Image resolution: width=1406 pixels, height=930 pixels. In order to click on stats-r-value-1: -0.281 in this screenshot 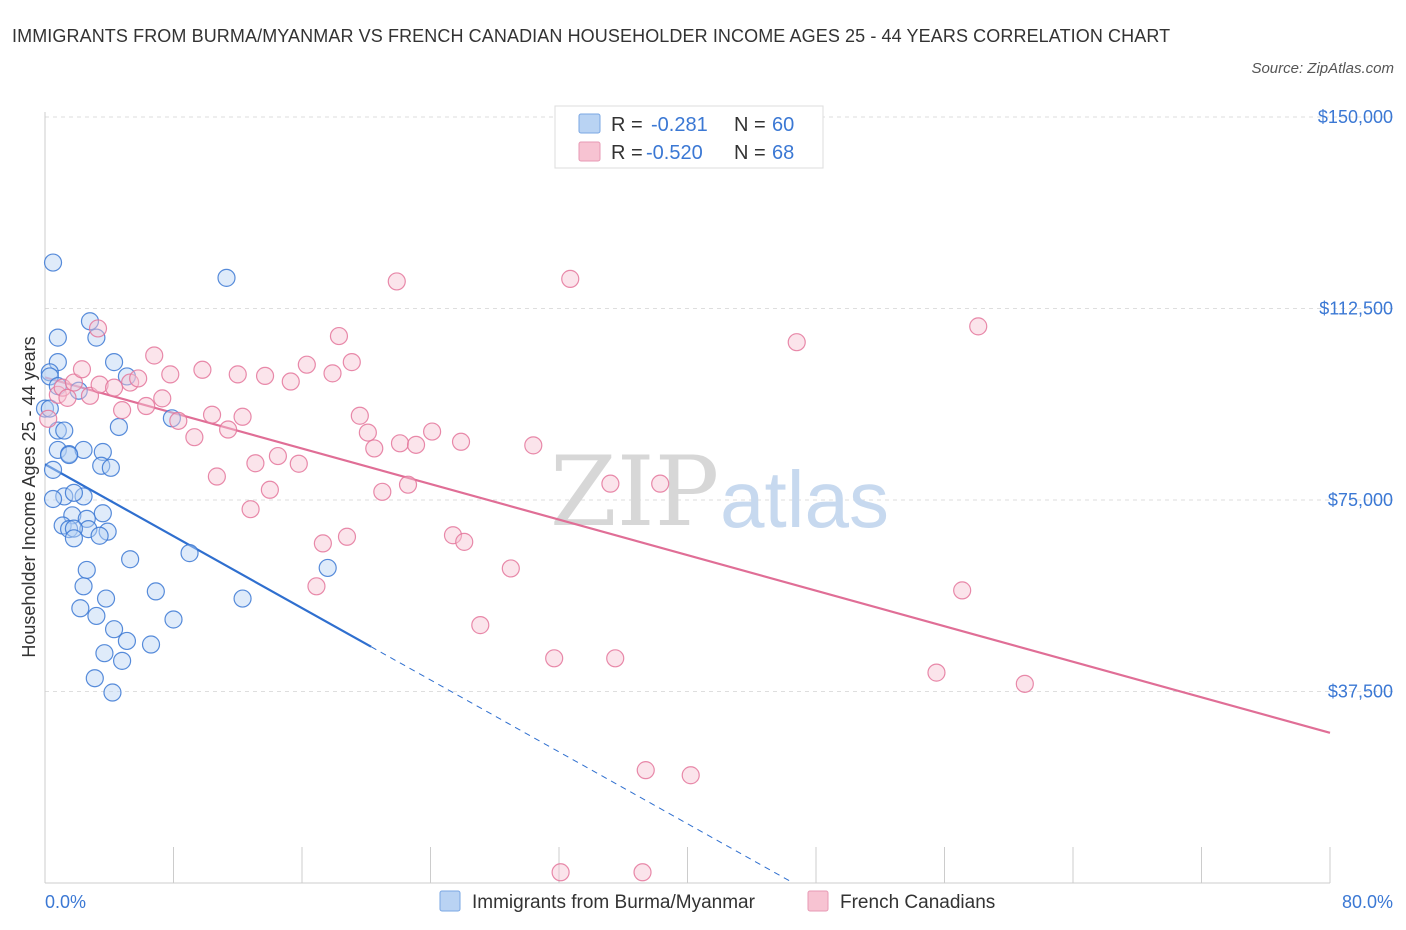, I will do `click(679, 125)`.